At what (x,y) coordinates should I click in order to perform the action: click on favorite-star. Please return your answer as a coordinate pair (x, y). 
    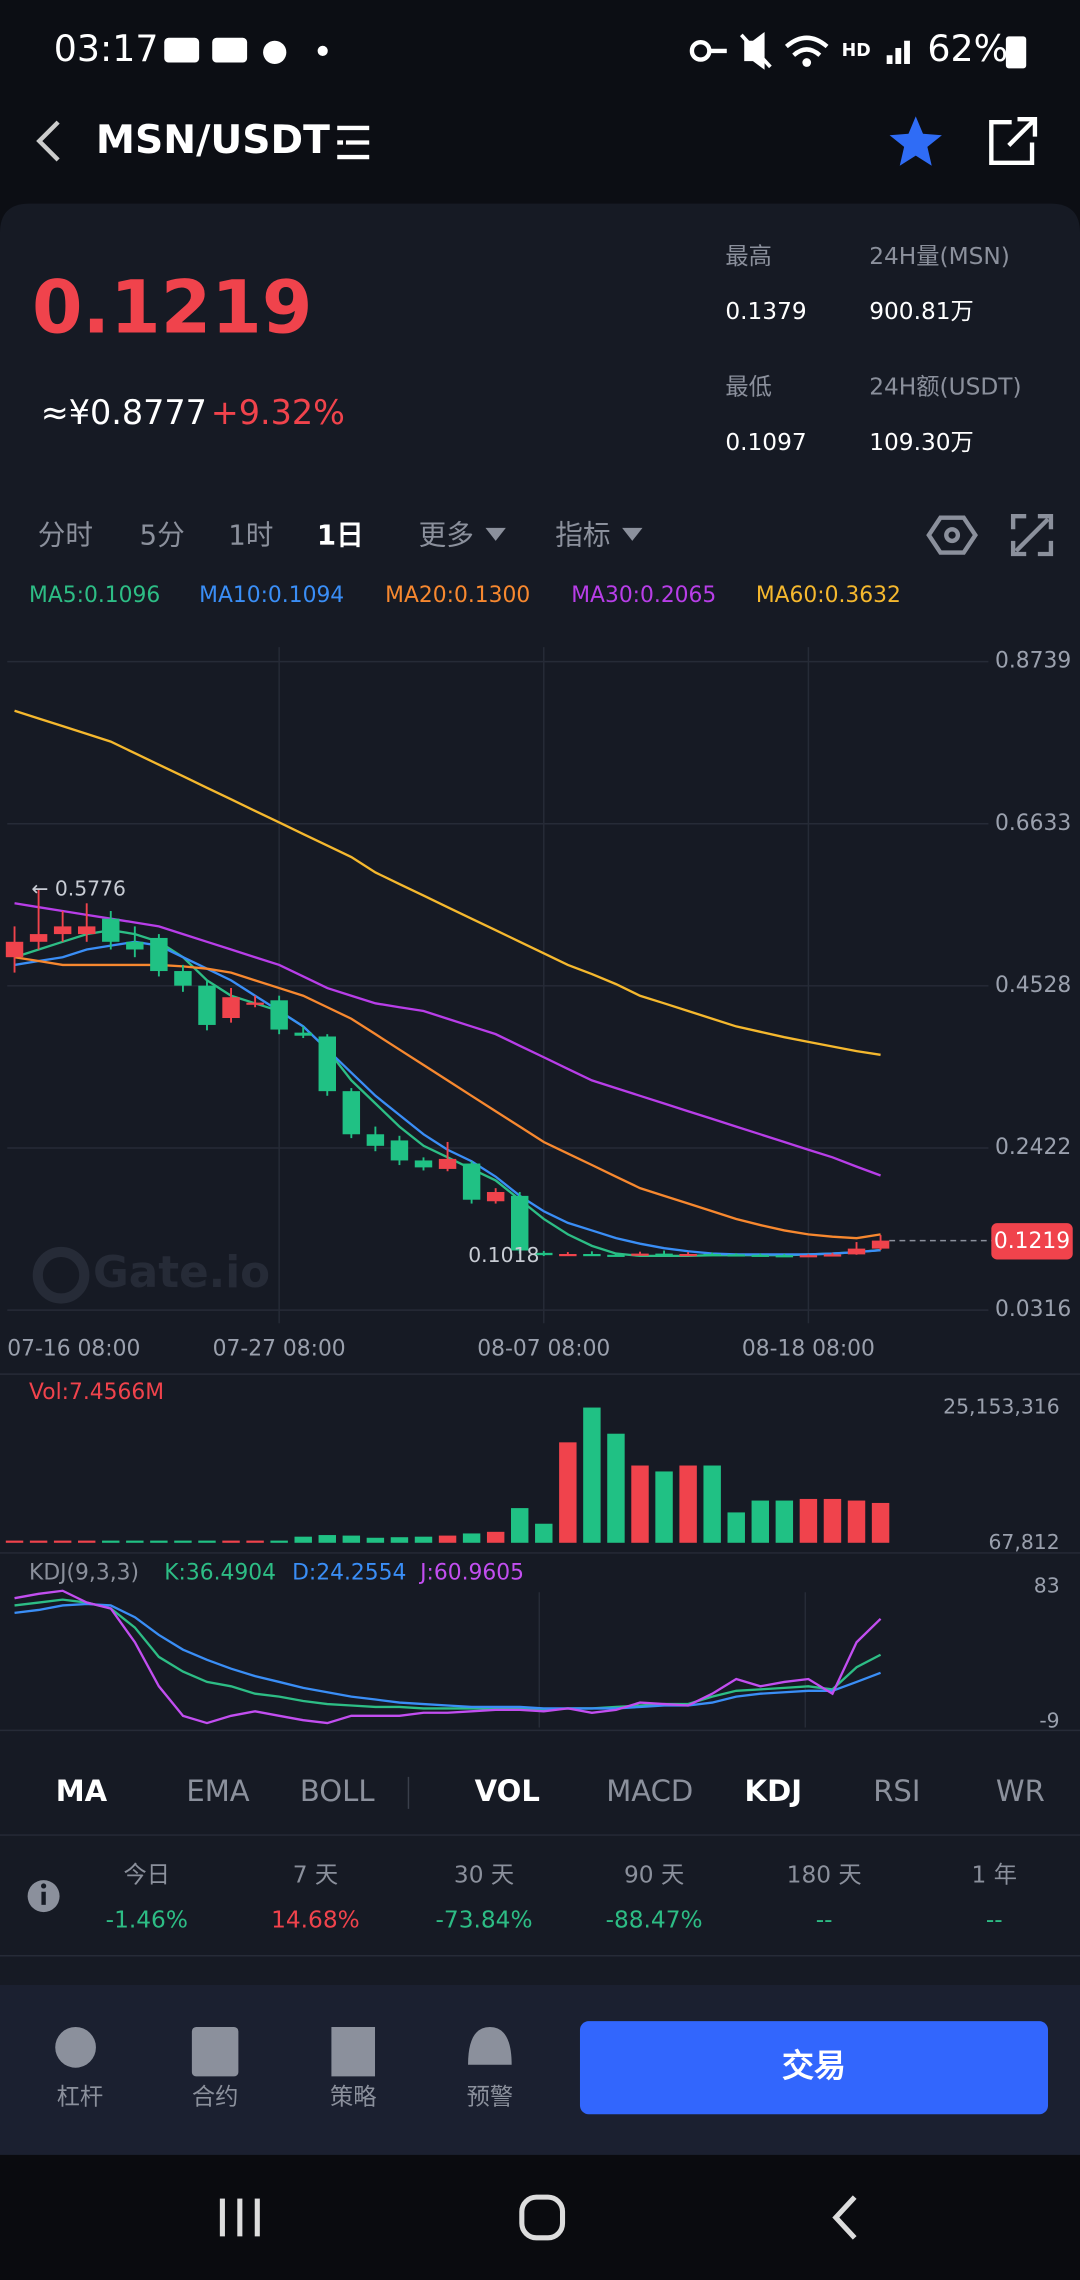
    Looking at the image, I should click on (915, 141).